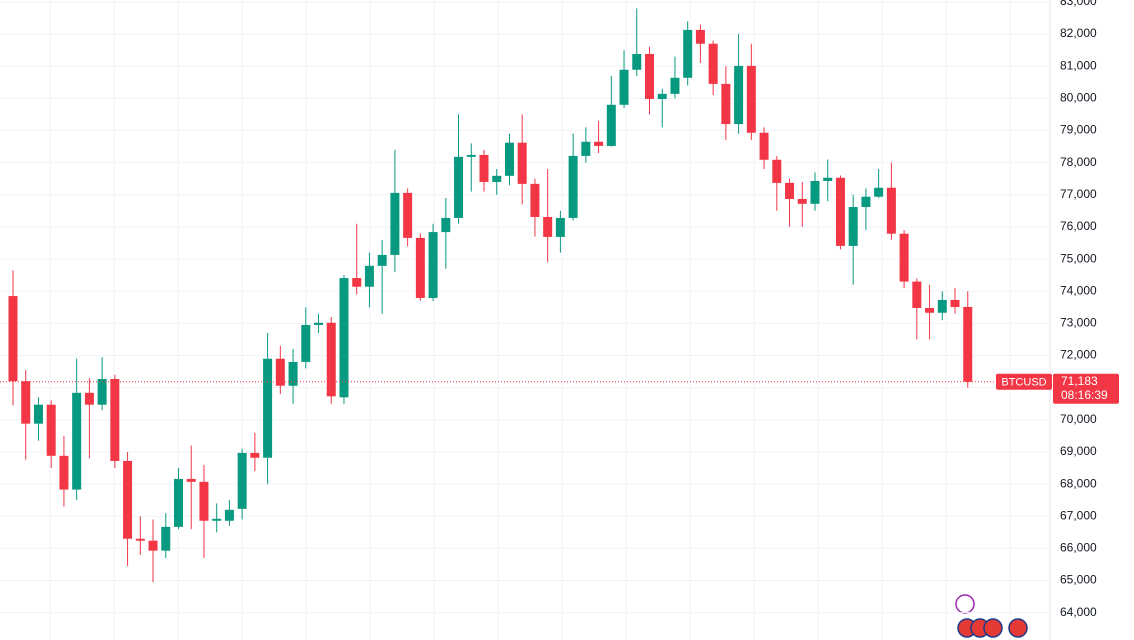 This screenshot has height=640, width=1134. Describe the element at coordinates (1079, 381) in the screenshot. I see `last-price-label: 71,183` at that location.